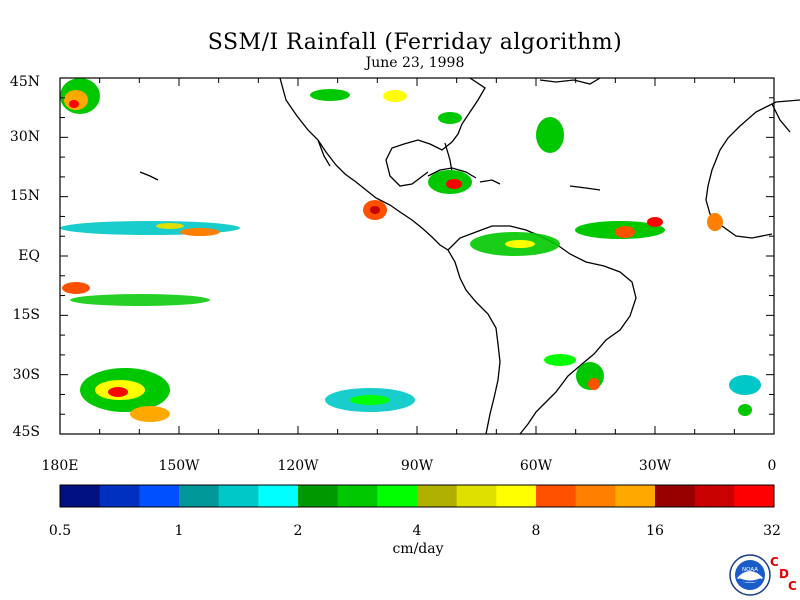 The width and height of the screenshot is (800, 600). Describe the element at coordinates (60, 466) in the screenshot. I see `lon-label-180e: 180E` at that location.